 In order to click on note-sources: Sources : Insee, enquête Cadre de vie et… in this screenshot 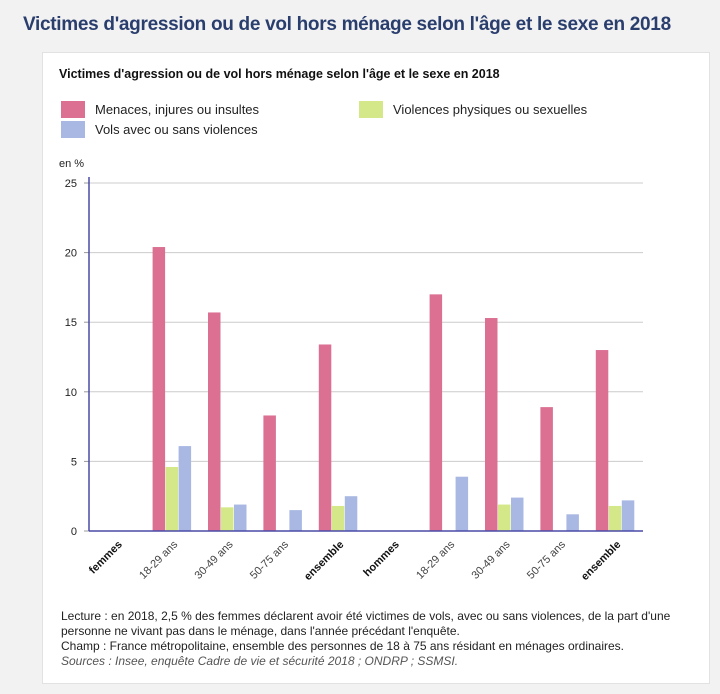, I will do `click(260, 661)`.